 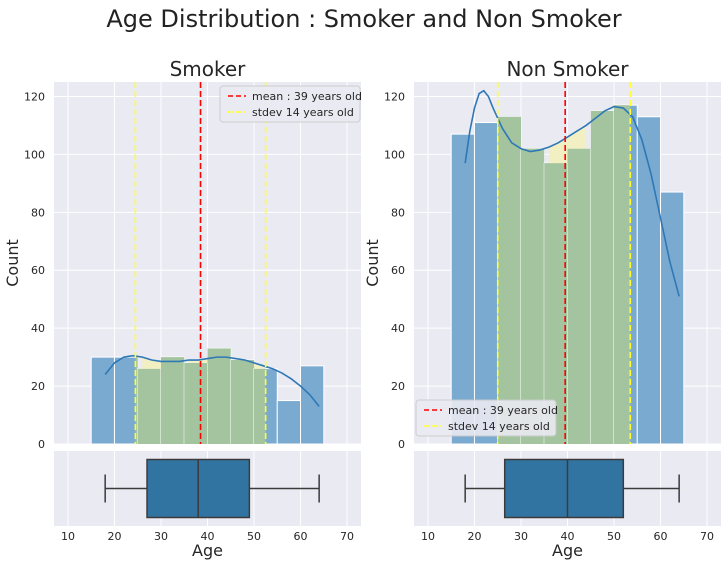 What do you see at coordinates (564, 488) in the screenshot?
I see `box-iqr` at bounding box center [564, 488].